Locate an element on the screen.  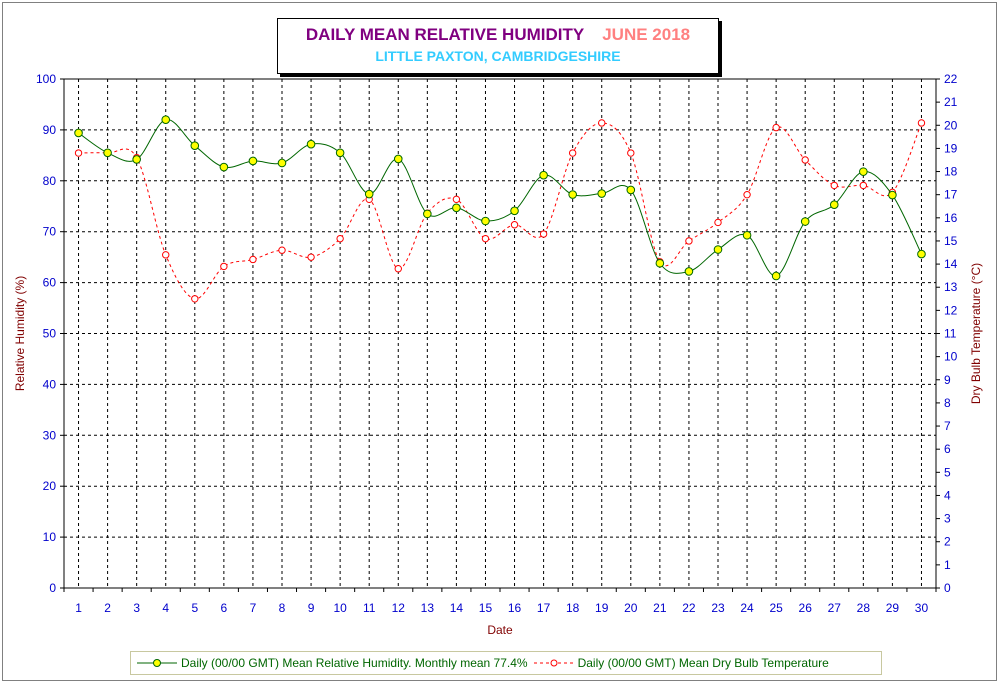
y2-tick-label: 4 is located at coordinates (947, 495).